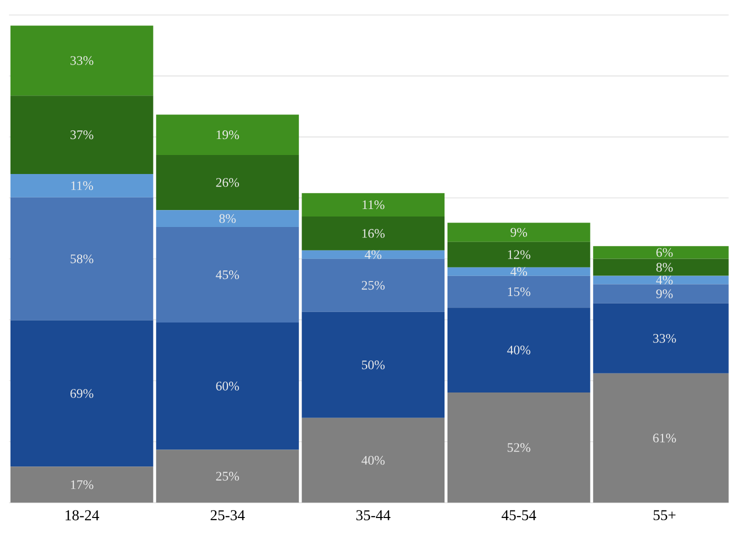 This screenshot has width=729, height=545. Describe the element at coordinates (519, 515) in the screenshot. I see `x-tick-label: 45-54` at that location.